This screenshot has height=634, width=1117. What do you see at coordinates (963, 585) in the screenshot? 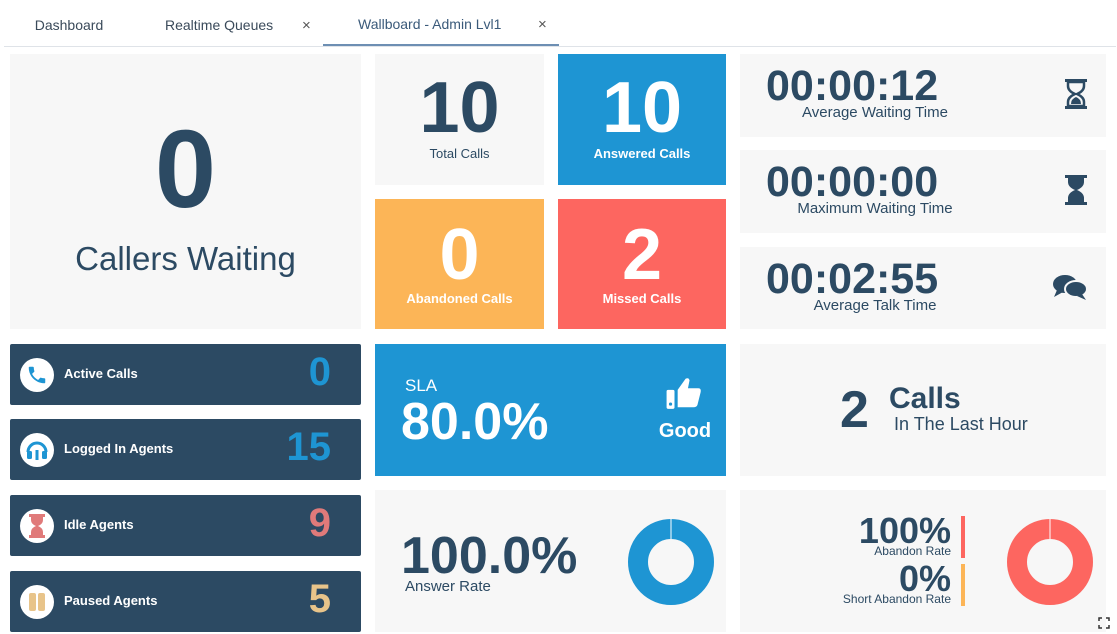
I see `short-abandon-rate-bar` at bounding box center [963, 585].